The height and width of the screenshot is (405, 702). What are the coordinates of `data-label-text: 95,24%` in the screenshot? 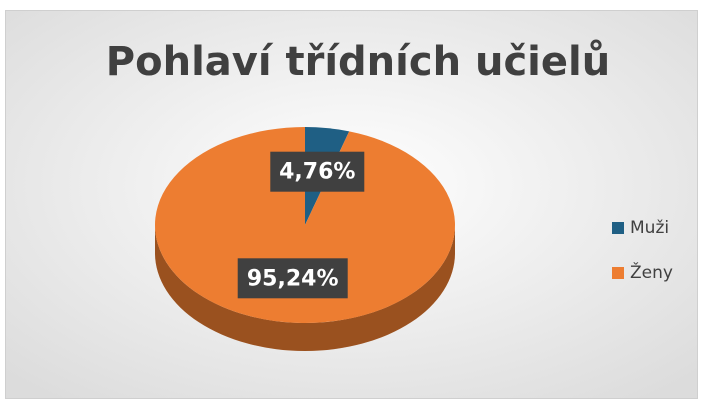 It's located at (293, 278).